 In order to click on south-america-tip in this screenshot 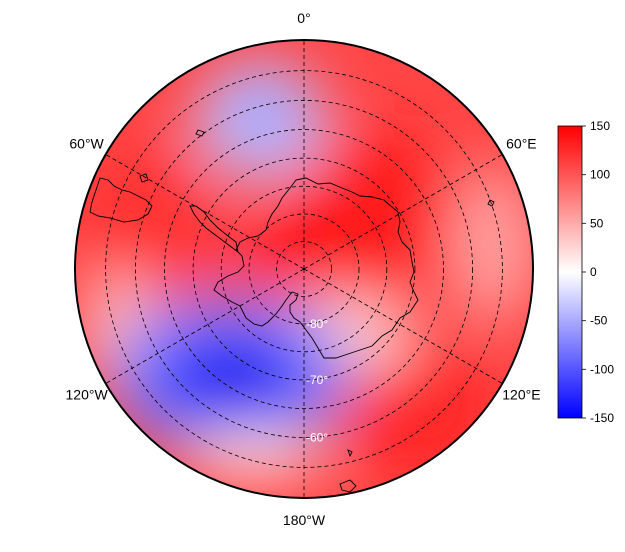, I will do `click(121, 200)`.